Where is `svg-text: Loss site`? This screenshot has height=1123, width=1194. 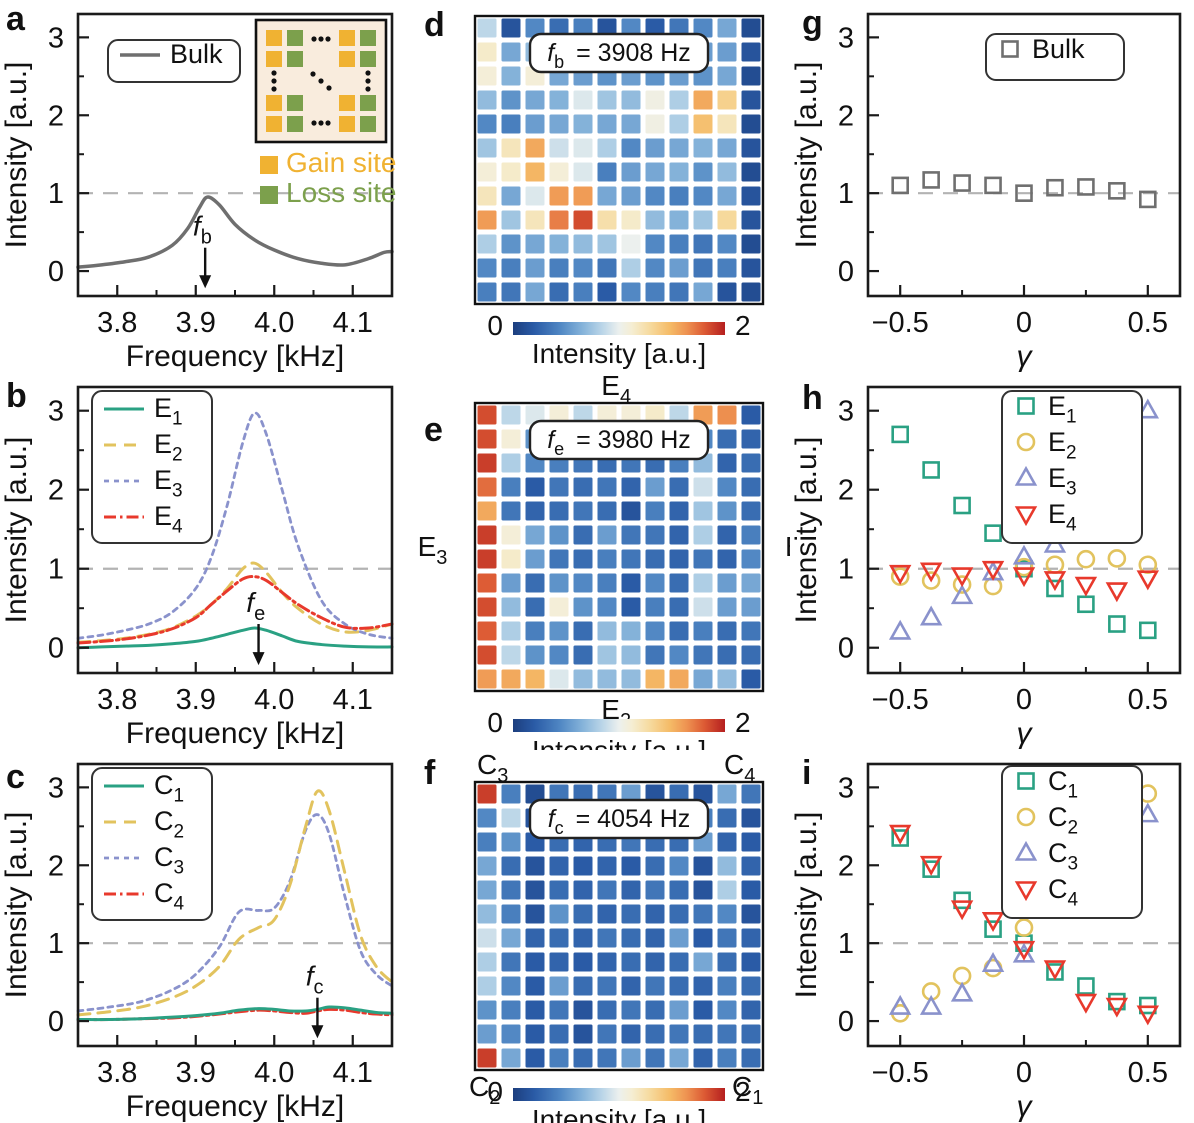 svg-text: Loss site is located at coordinates (341, 192).